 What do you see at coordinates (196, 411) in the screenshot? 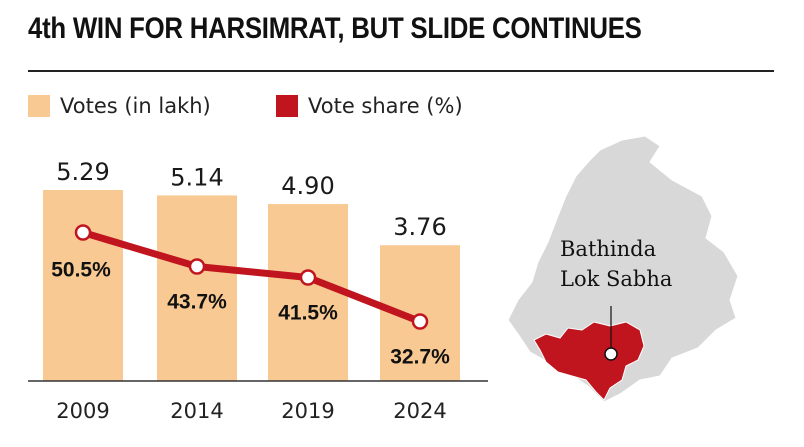
I see `x-tick-label: 2014` at bounding box center [196, 411].